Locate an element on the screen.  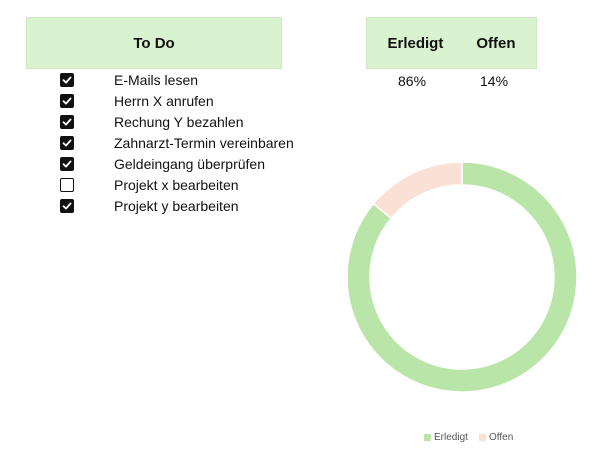
legend-swatch-done is located at coordinates (427, 437).